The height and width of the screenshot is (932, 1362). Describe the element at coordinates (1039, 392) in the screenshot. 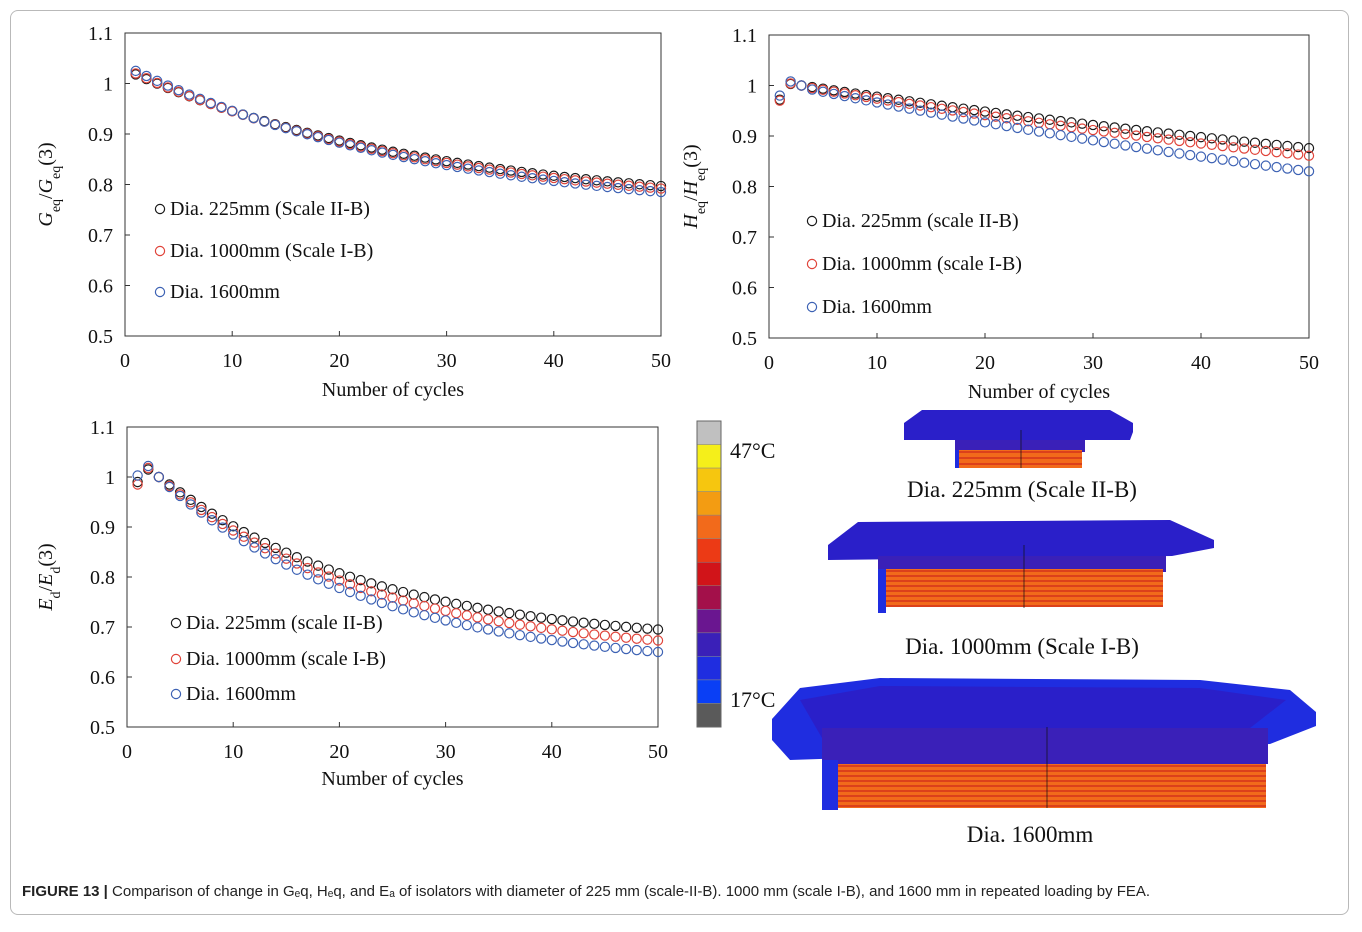

I see `x-axis-label: Number of cycles` at that location.